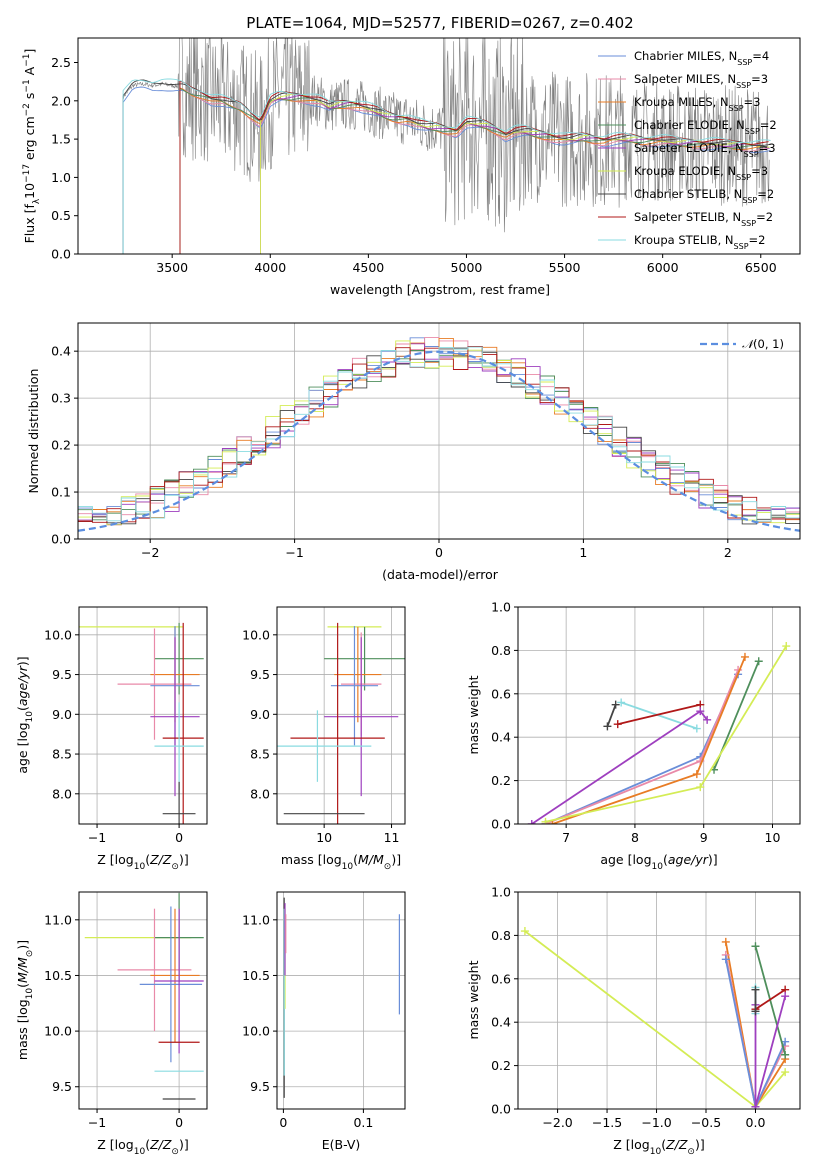 Image resolution: width=819 pixels, height=1170 pixels. Describe the element at coordinates (22, 685) in the screenshot. I see `label-part: age/yr` at that location.